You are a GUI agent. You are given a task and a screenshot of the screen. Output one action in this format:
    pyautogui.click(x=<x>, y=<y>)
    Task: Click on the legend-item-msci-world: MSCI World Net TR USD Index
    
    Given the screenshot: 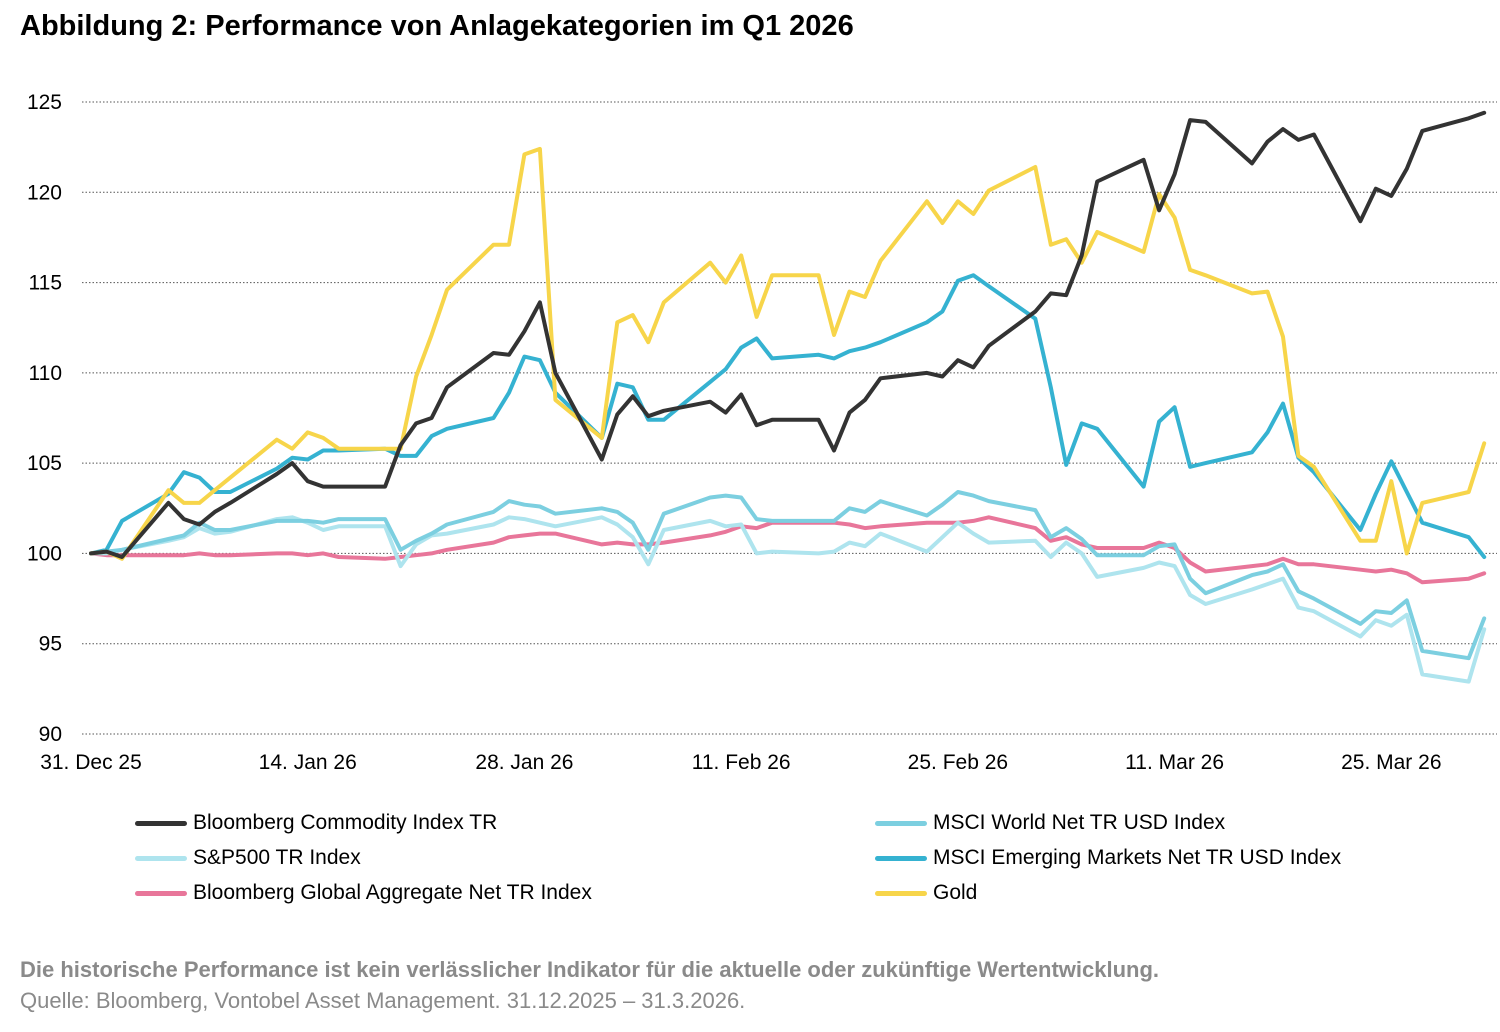 What is the action you would take?
    pyautogui.click(x=1050, y=823)
    